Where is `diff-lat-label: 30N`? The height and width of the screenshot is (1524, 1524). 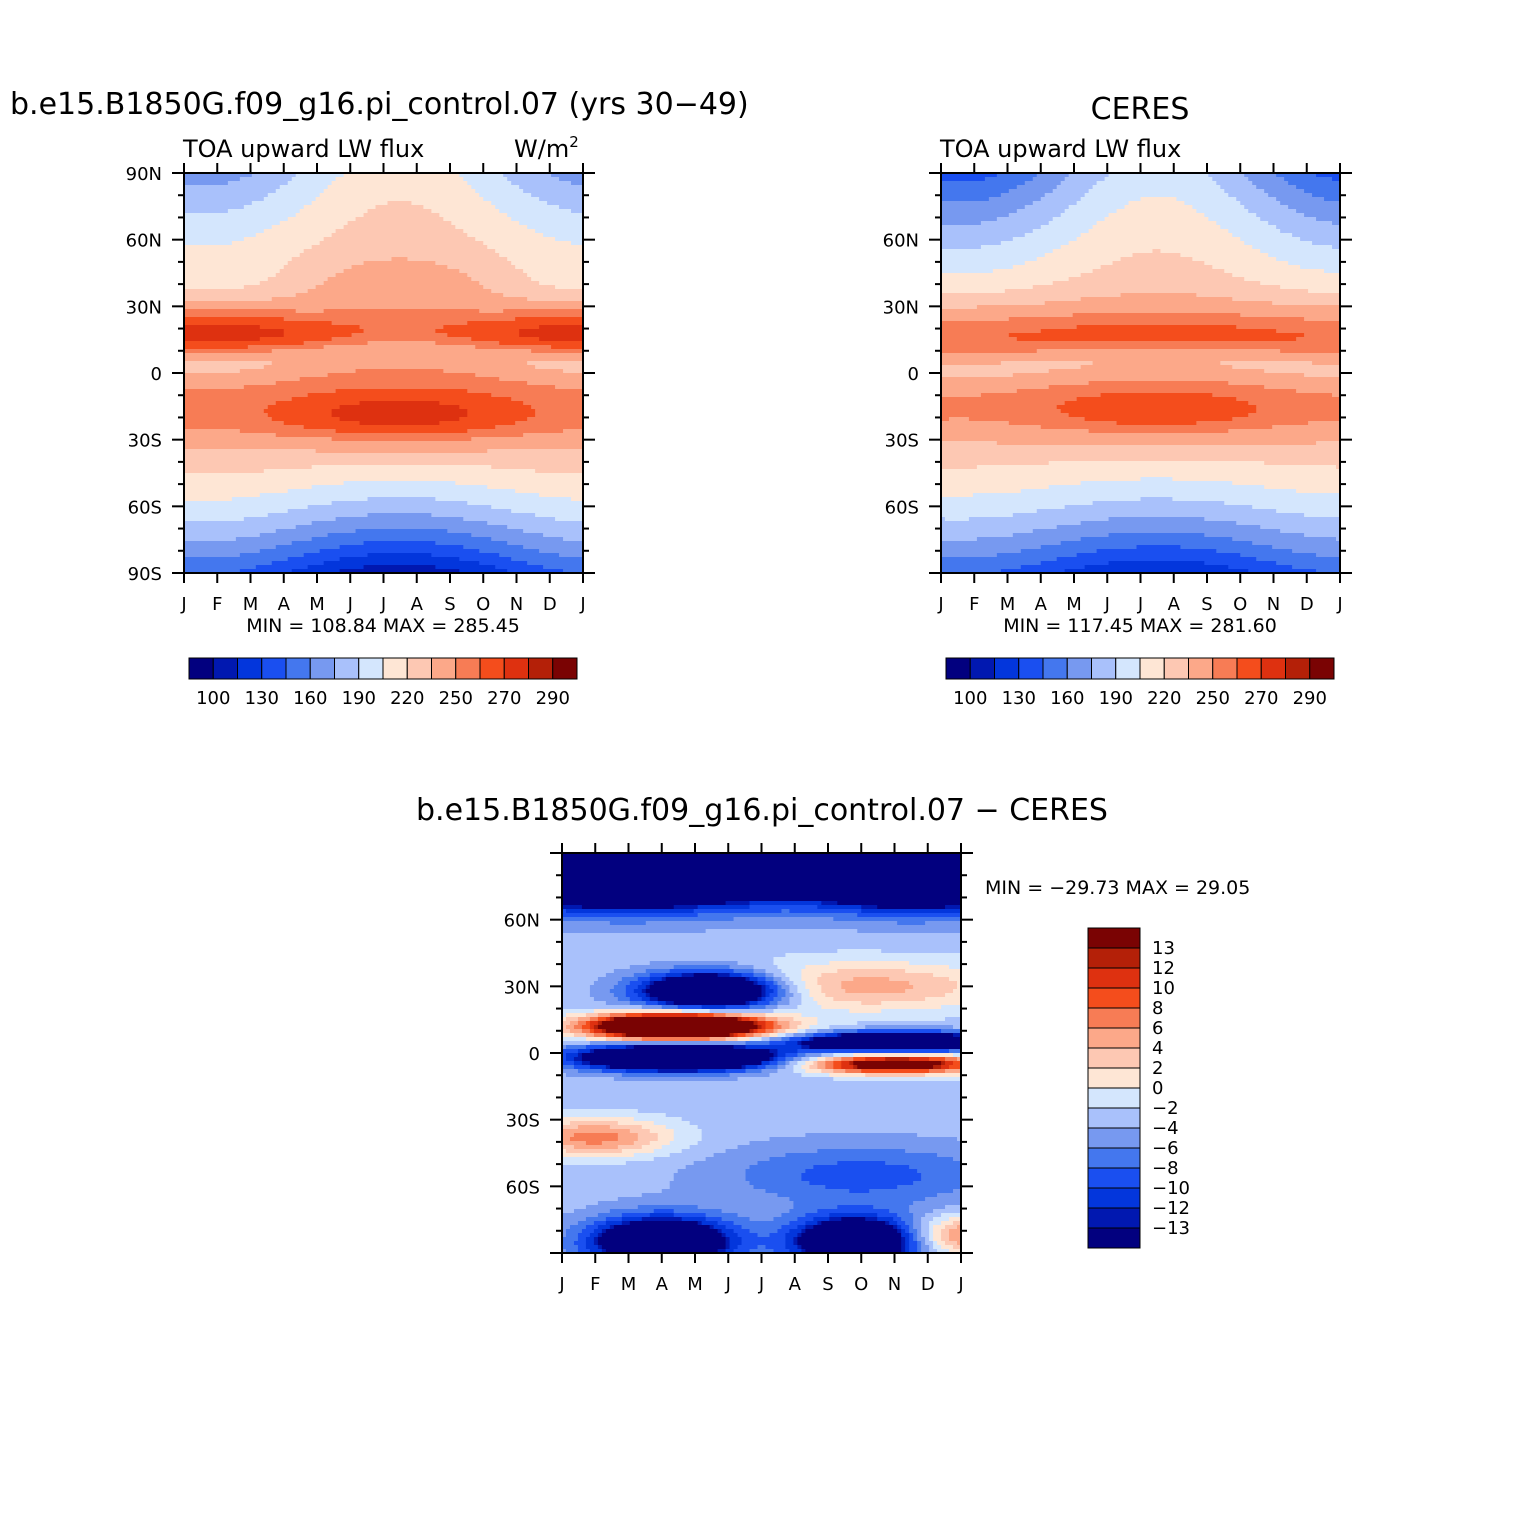
diff-lat-label: 30N is located at coordinates (522, 987).